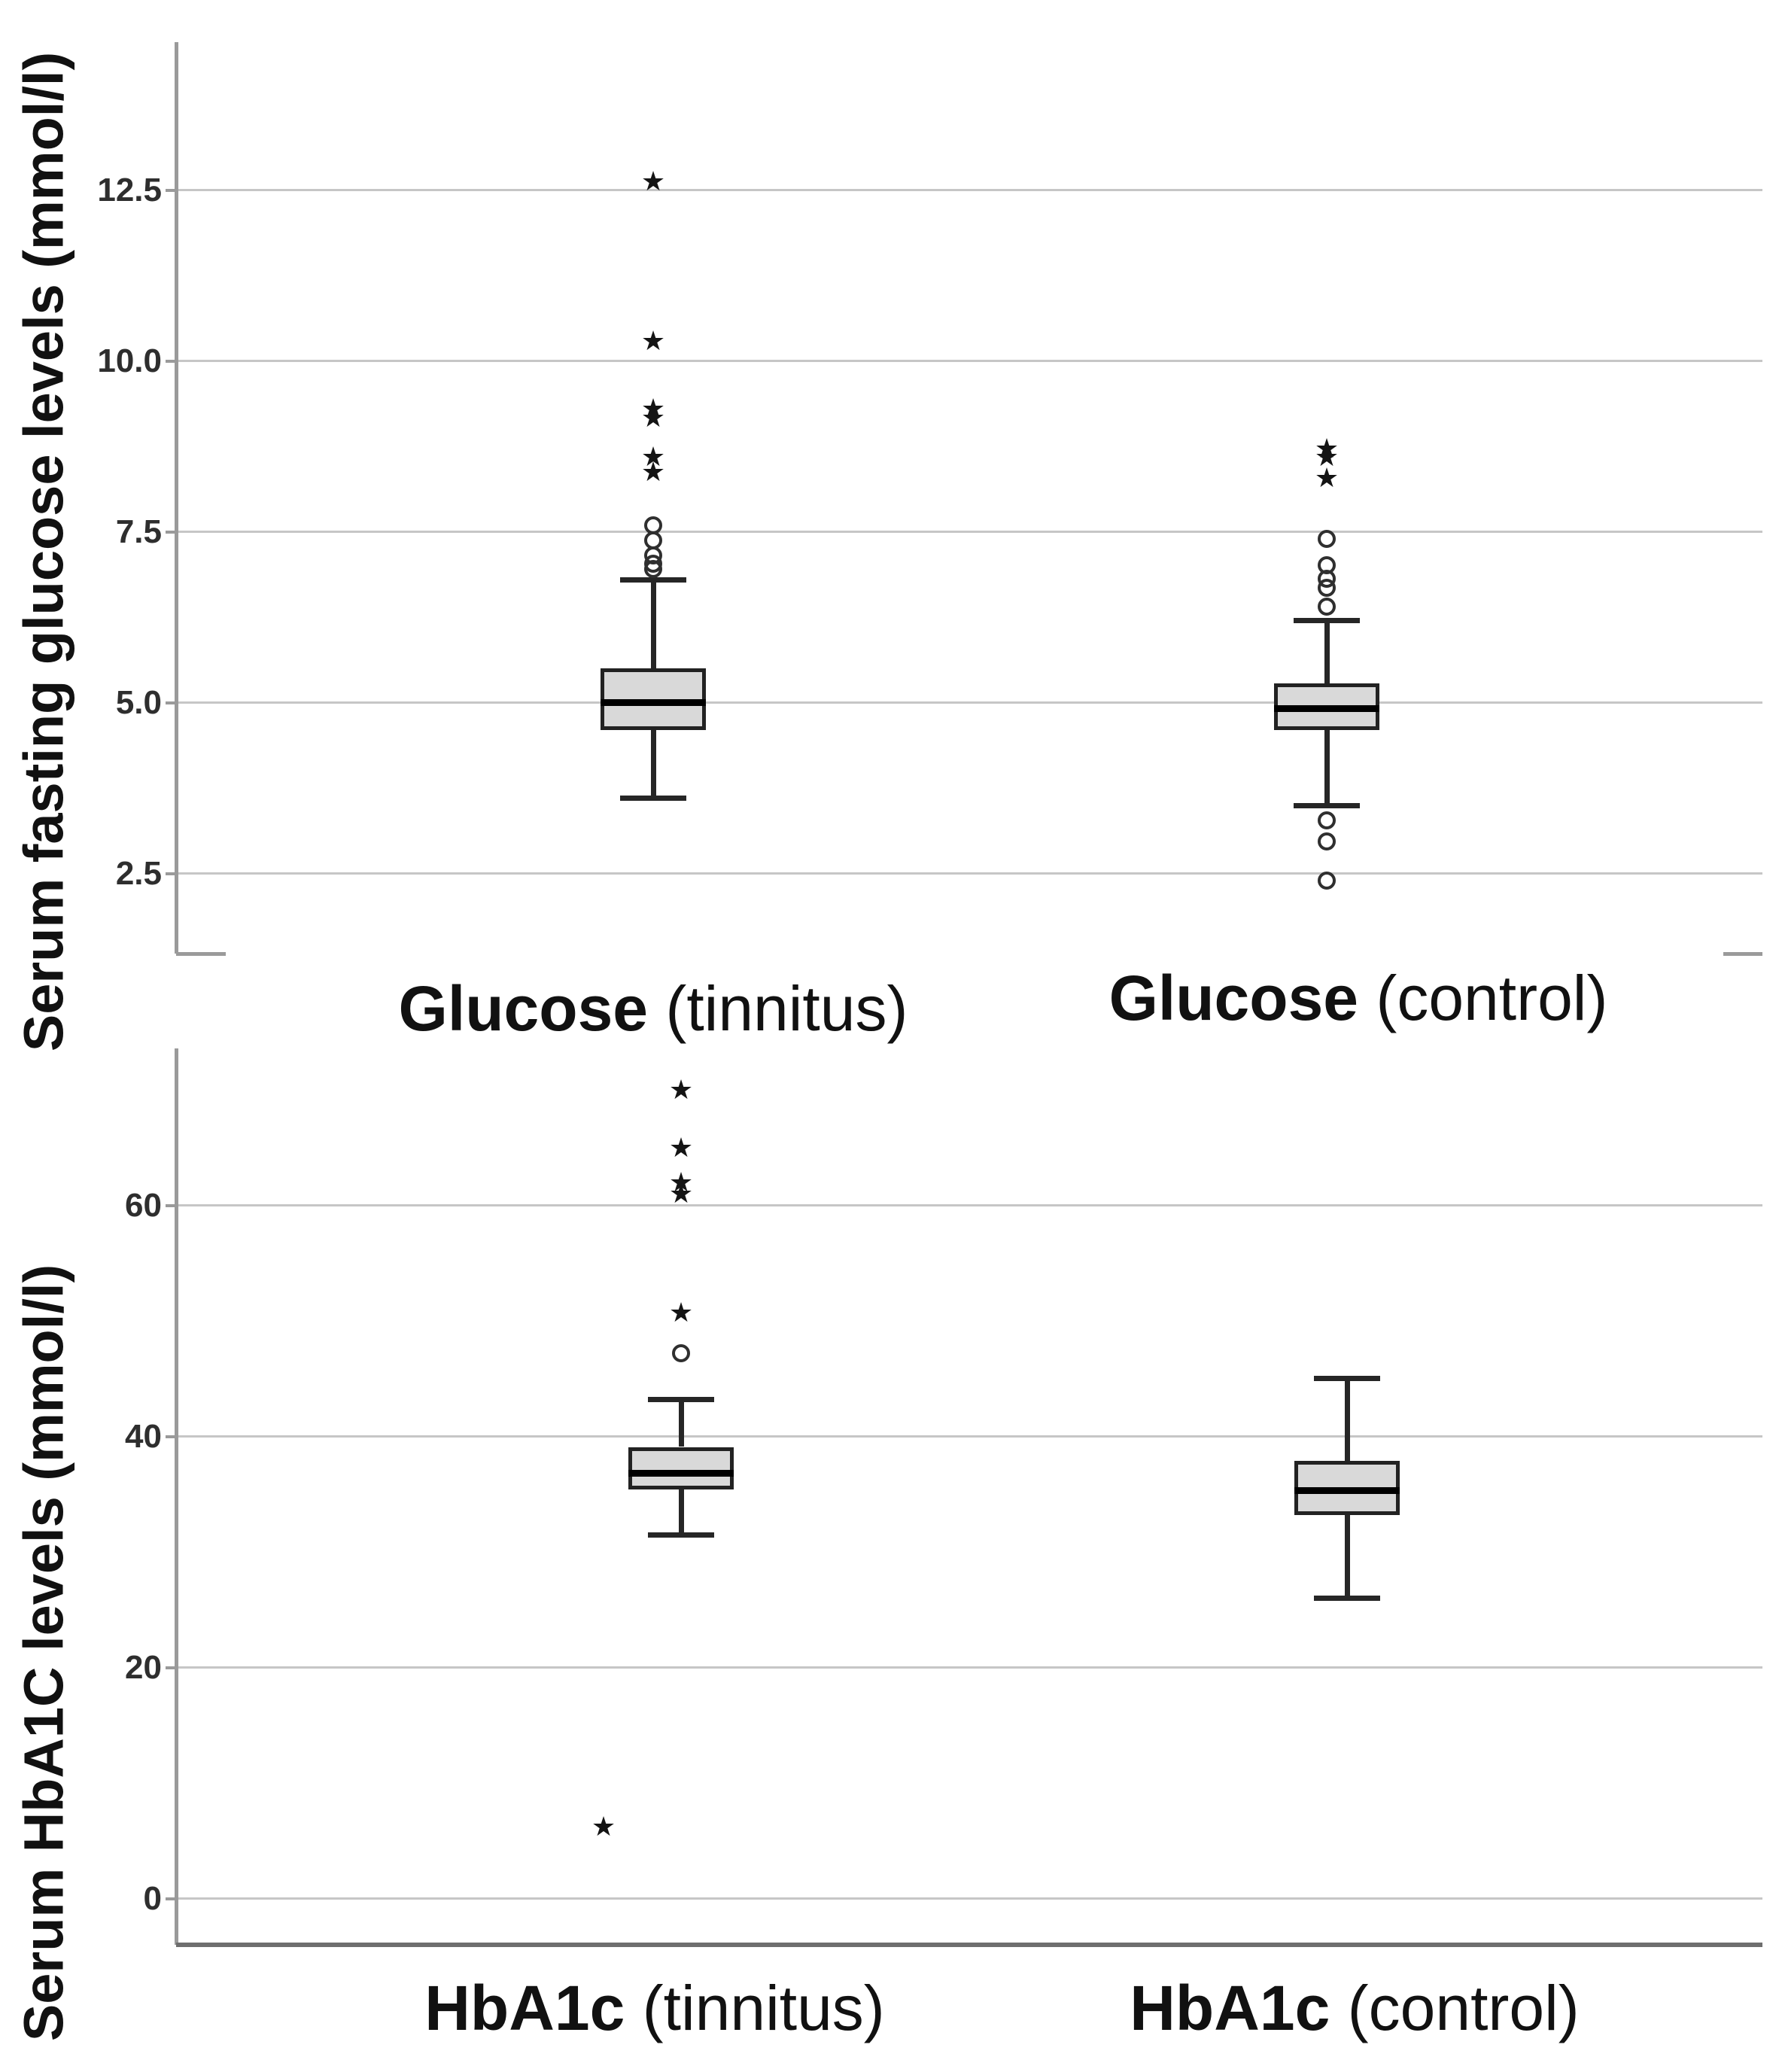 The width and height of the screenshot is (1782, 2072). I want to click on y-tick-label: 0, so click(152, 1898).